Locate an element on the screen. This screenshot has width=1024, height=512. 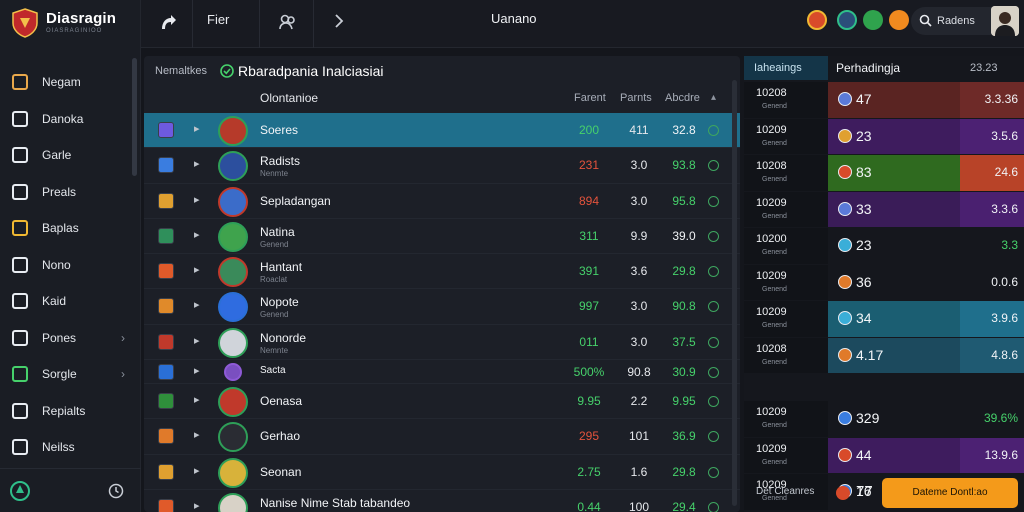
standings-row: 10200 Genend 23 3.3 is located at coordinates (884, 246).